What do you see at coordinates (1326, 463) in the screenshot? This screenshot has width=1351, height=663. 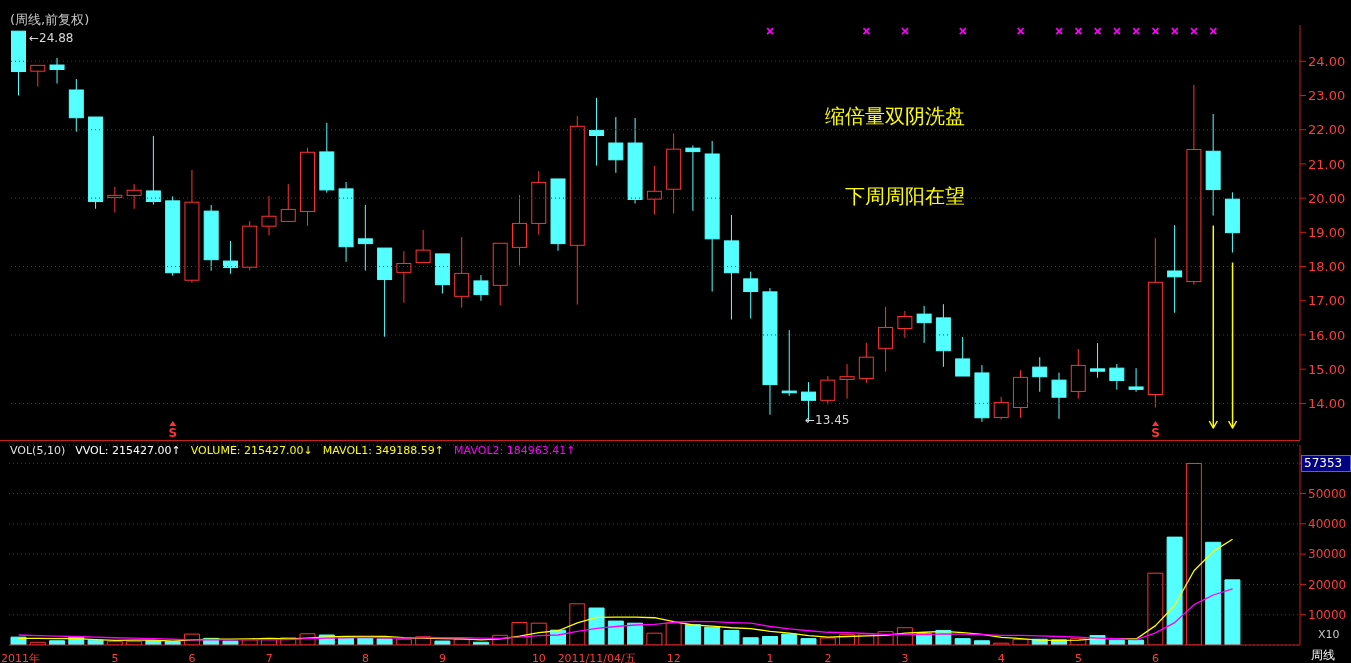 I see `text: 57353` at bounding box center [1326, 463].